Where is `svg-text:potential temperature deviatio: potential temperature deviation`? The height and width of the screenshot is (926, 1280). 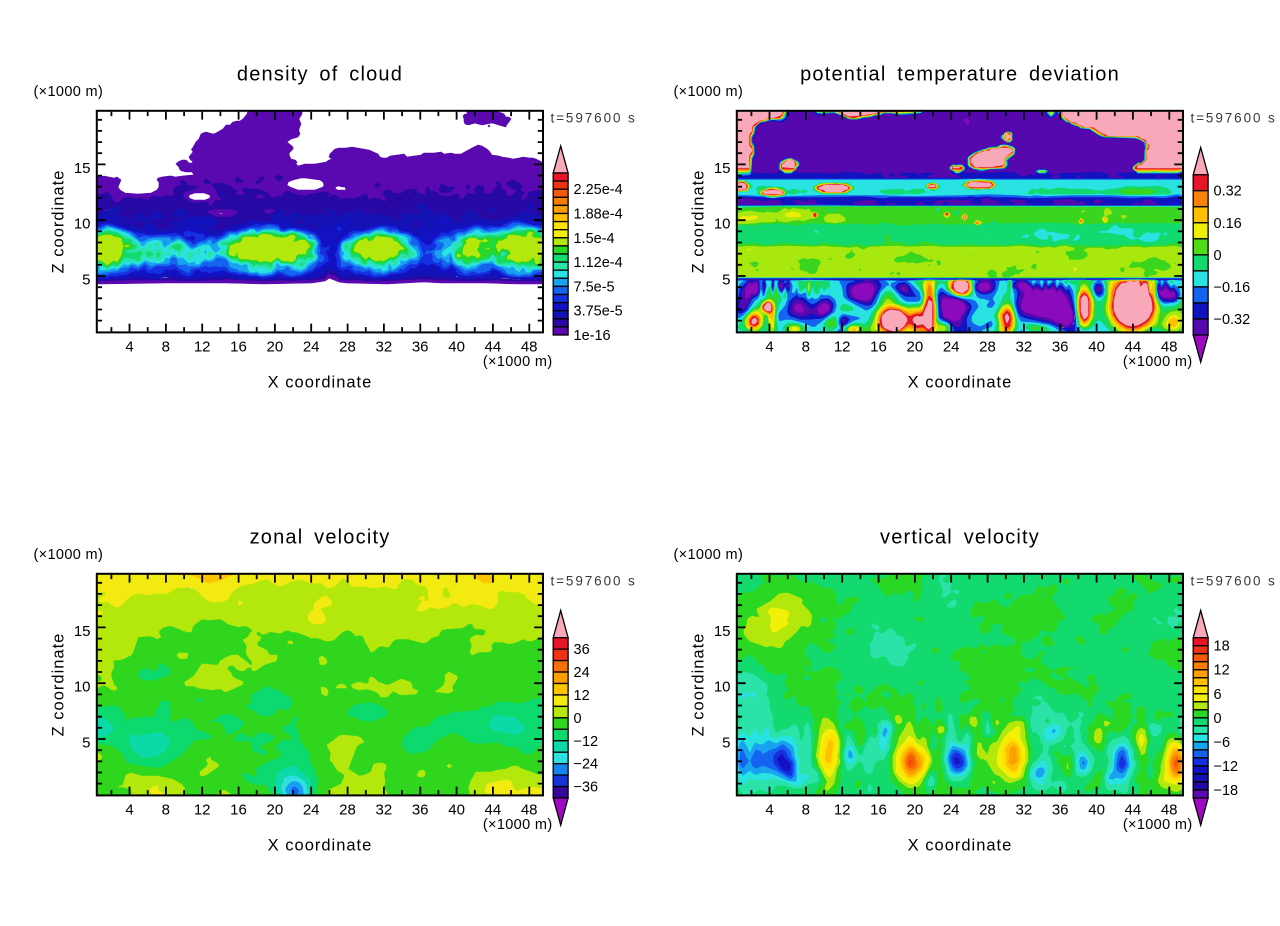
svg-text:potential temperature deviatio: potential temperature deviation is located at coordinates (960, 74).